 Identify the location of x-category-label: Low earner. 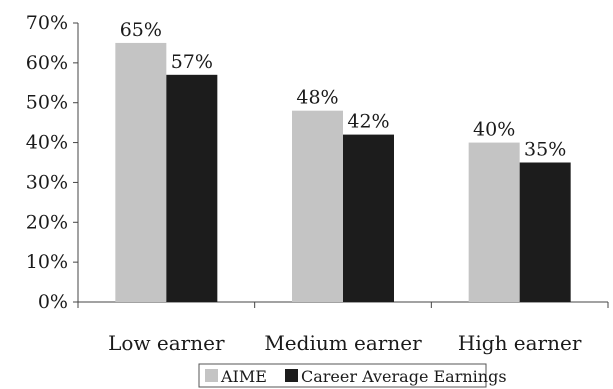
(166, 343).